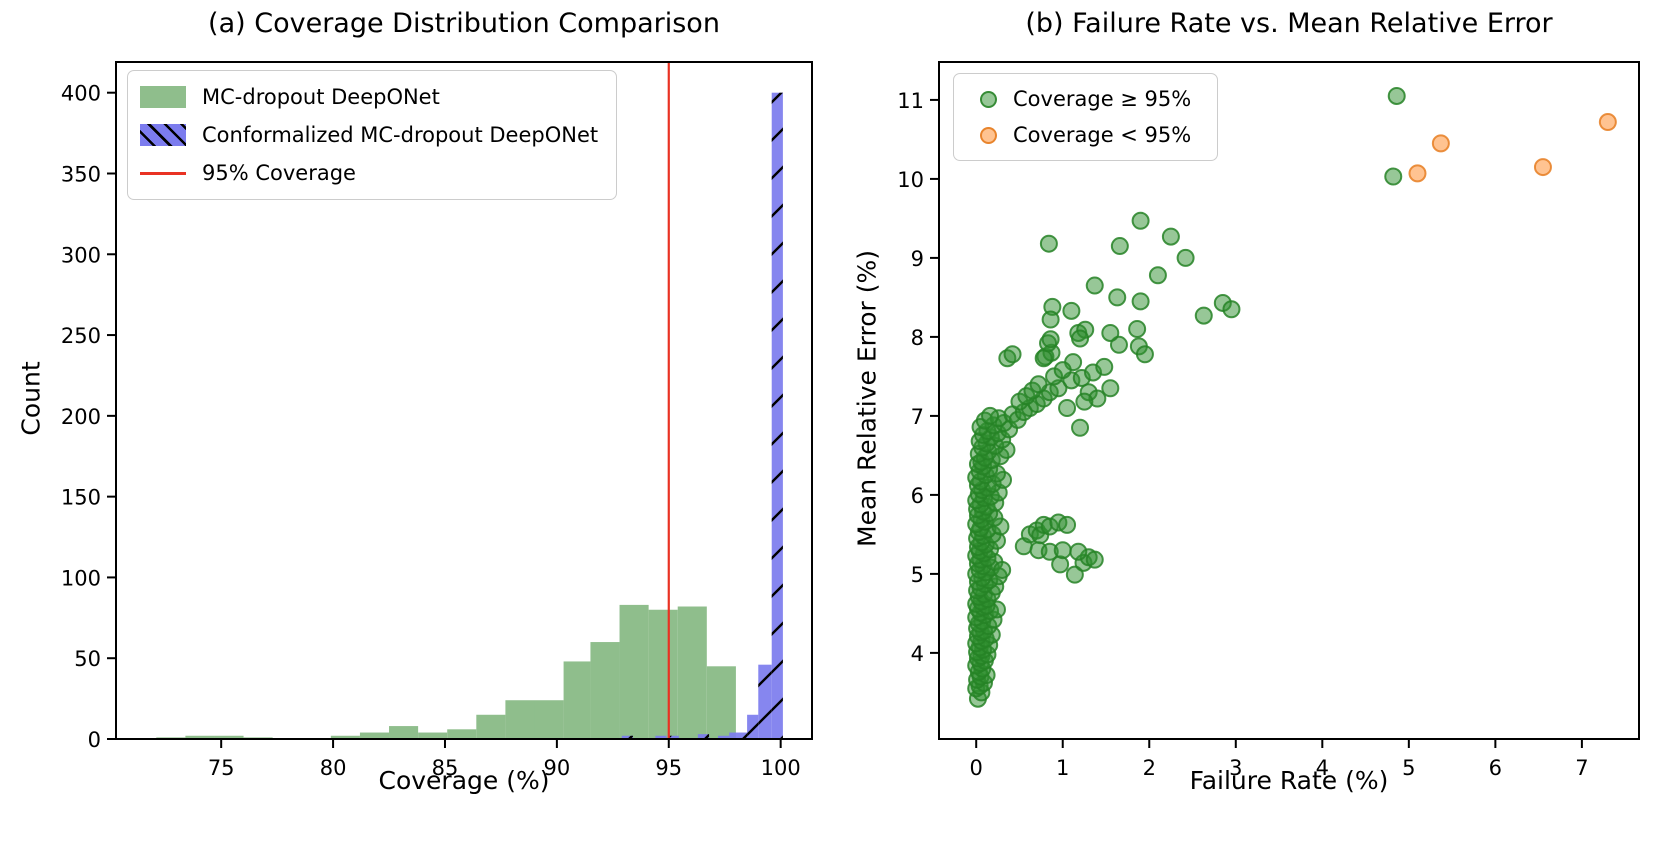  Describe the element at coordinates (445, 768) in the screenshot. I see `svg-text: 85` at that location.